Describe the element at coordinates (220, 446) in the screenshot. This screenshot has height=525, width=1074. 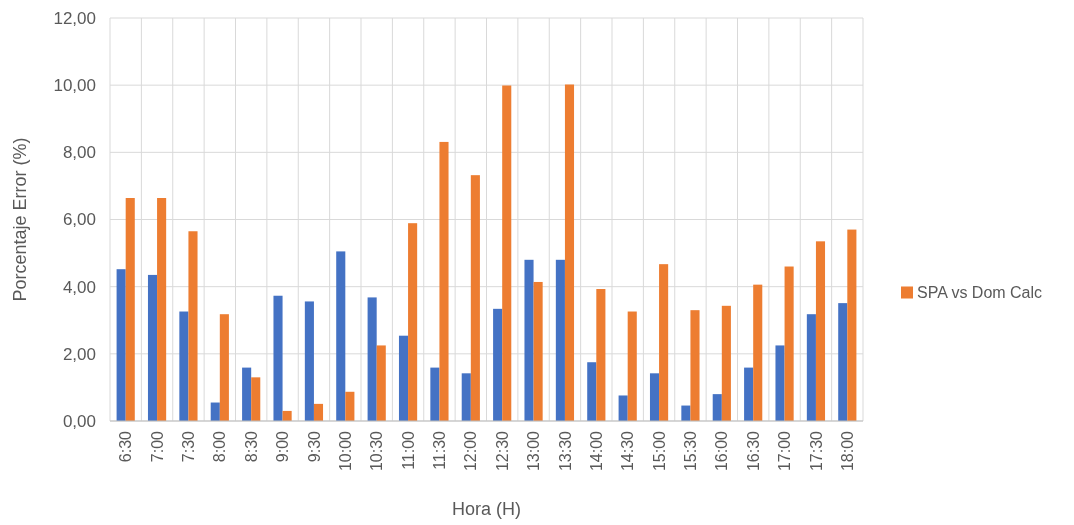
I see `x-tick-label: 8:00` at that location.